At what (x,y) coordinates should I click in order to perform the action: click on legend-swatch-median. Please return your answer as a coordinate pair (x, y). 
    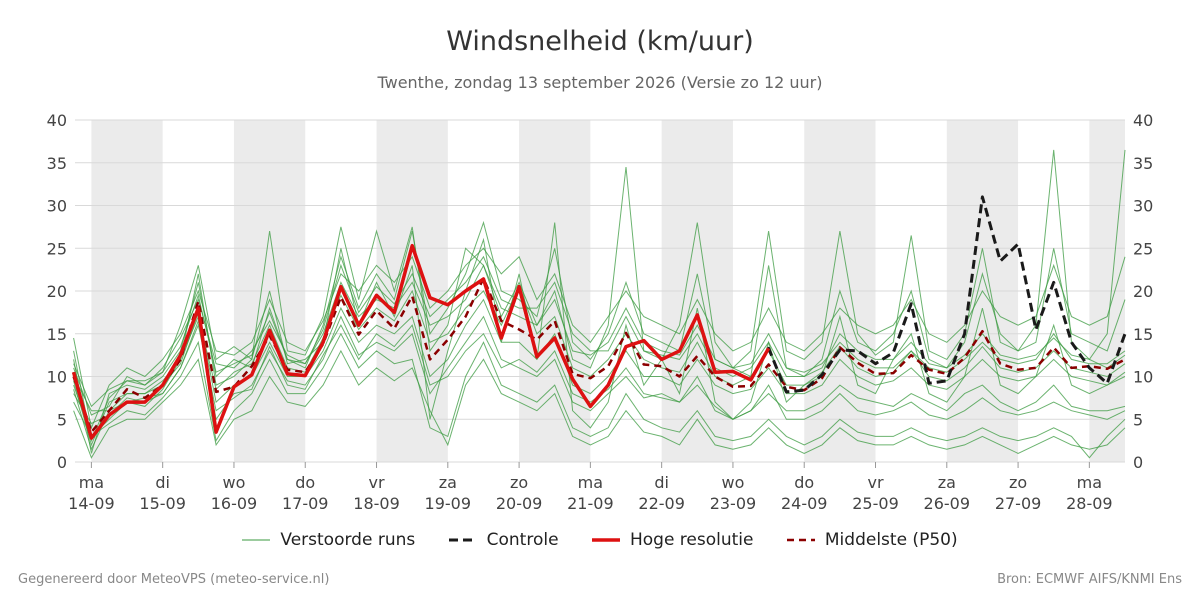
    Looking at the image, I should click on (800, 540).